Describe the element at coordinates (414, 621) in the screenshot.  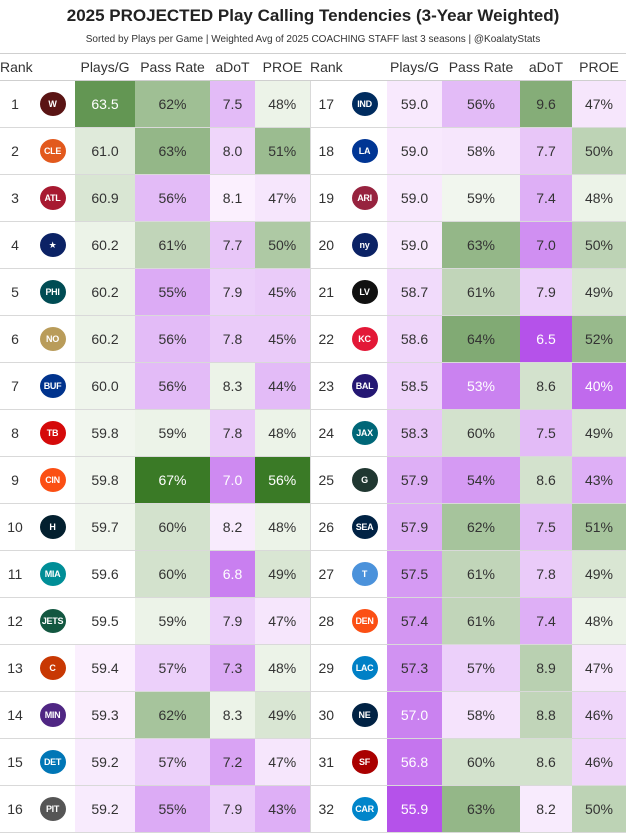
I see `plays-per-game-cell: 57.4` at that location.